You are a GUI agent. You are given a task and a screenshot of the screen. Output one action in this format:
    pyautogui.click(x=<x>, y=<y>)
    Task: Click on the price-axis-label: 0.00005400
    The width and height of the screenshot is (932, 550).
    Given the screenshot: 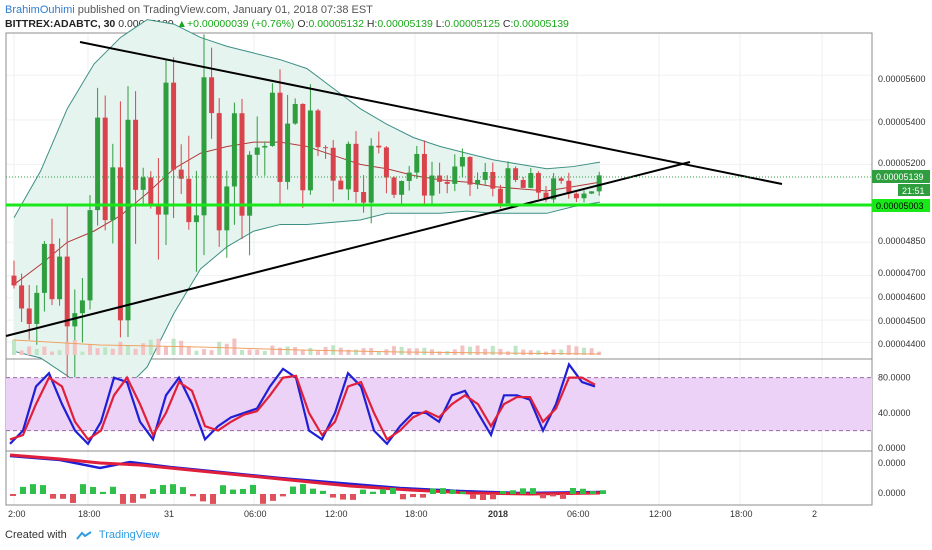 What is the action you would take?
    pyautogui.click(x=902, y=122)
    